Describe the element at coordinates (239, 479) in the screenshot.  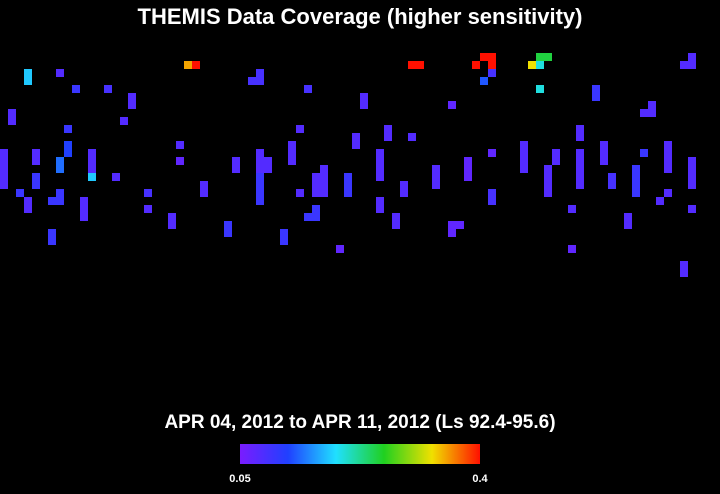
I see `colorbar-tick-label: 0.05` at that location.